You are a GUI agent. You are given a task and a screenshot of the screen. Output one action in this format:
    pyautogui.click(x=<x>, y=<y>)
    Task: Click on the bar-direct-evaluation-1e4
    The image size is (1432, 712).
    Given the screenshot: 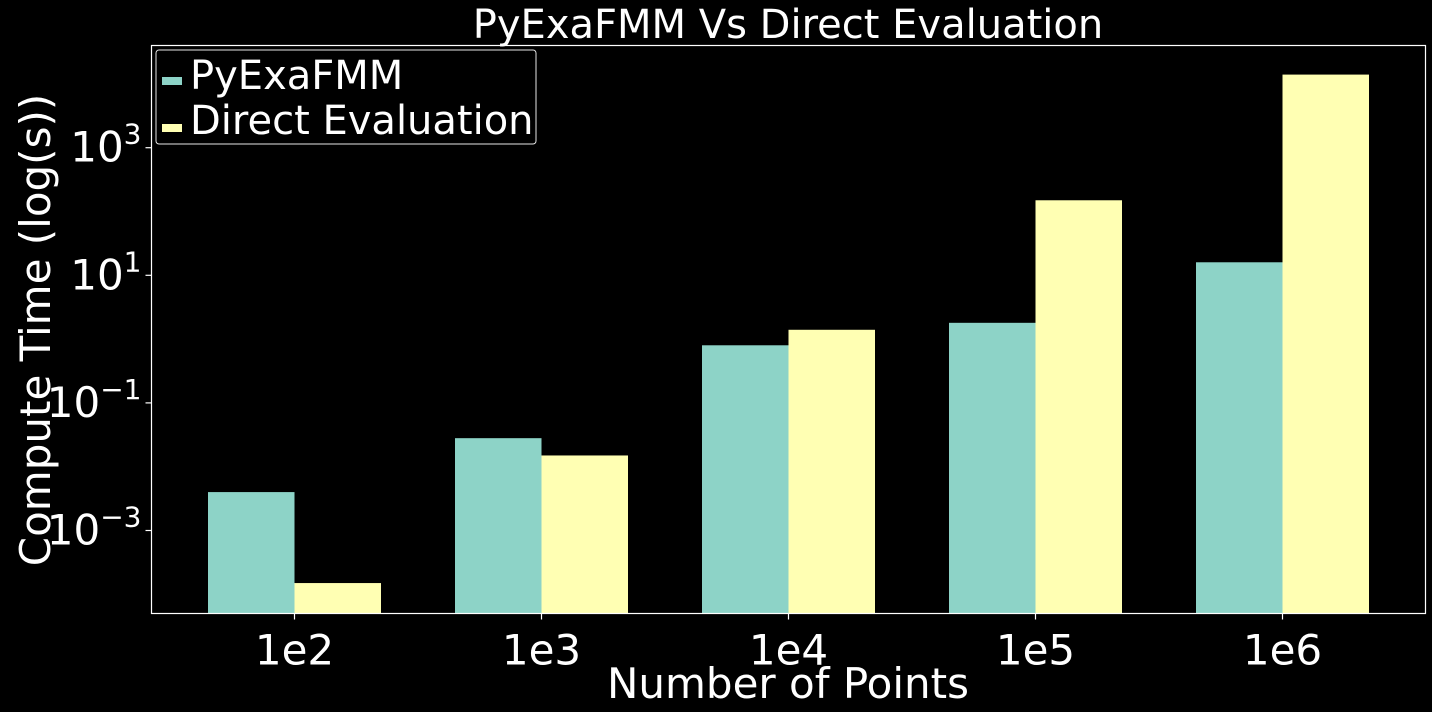 What is the action you would take?
    pyautogui.click(x=831, y=471)
    